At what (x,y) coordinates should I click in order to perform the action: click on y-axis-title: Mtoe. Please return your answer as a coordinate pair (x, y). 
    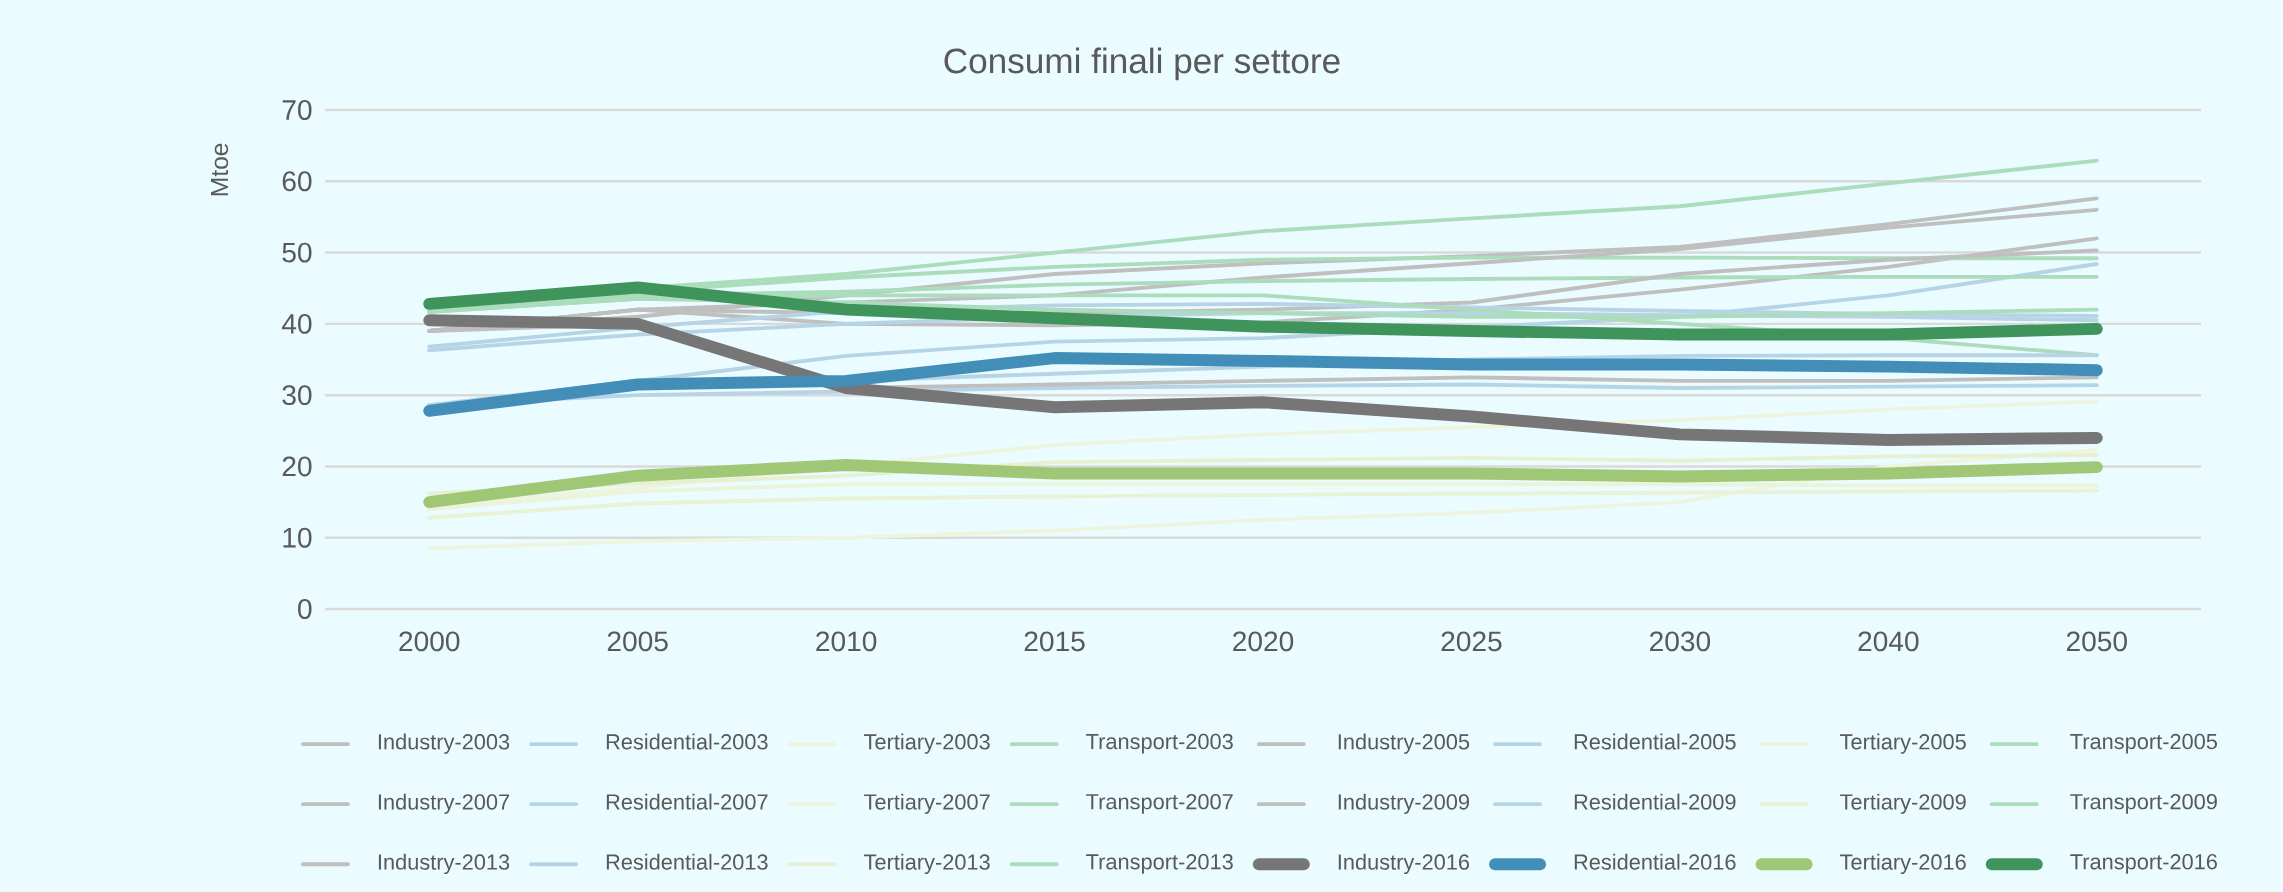
    Looking at the image, I should click on (220, 169).